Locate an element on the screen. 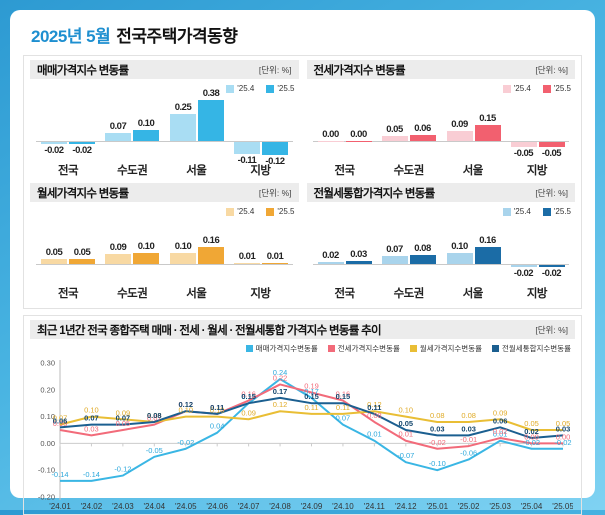  bar-value-label: -0.11 is located at coordinates (247, 160).